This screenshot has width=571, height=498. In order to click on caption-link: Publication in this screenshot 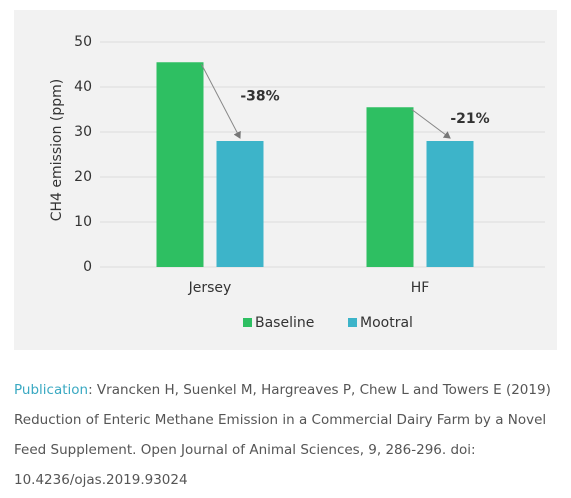, I will do `click(51, 390)`.